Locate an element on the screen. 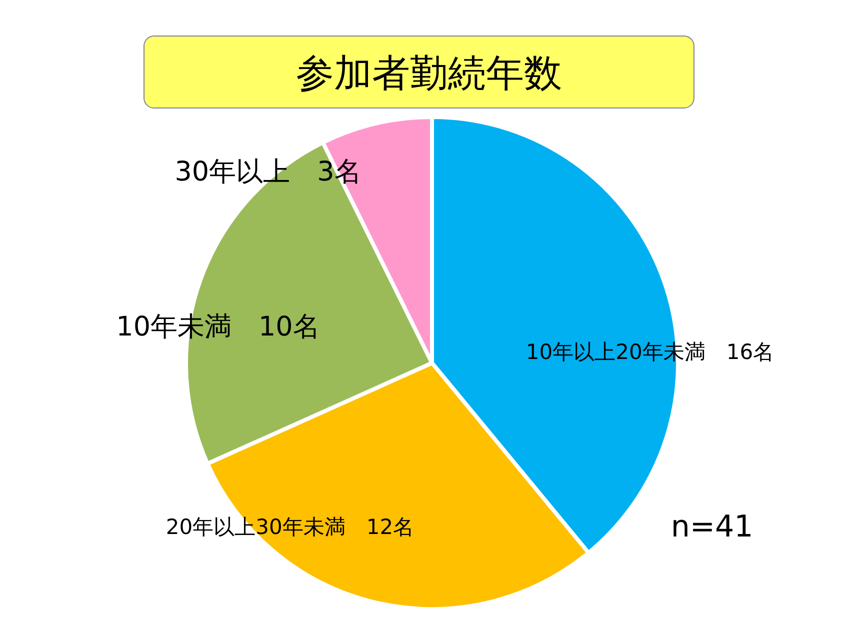 This screenshot has width=853, height=640. chart-title: 参加者勤続年数 is located at coordinates (429, 73).